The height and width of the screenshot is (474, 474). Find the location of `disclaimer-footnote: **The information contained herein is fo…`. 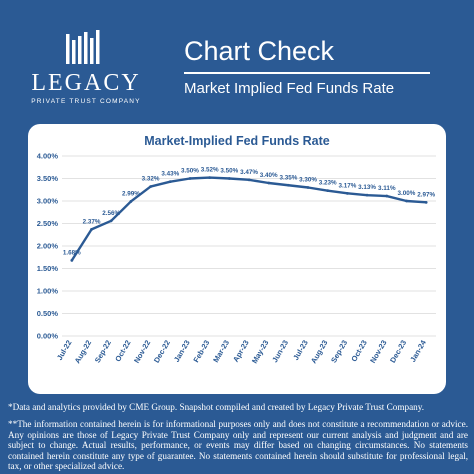

disclaimer-footnote: **The information contained herein is fo… is located at coordinates (238, 445).